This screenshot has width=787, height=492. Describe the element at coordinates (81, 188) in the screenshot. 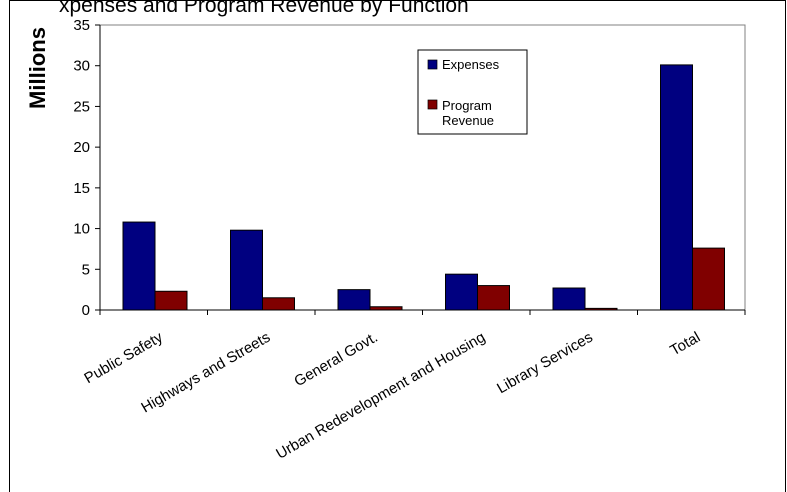

I see `y-tick-label: 15` at that location.